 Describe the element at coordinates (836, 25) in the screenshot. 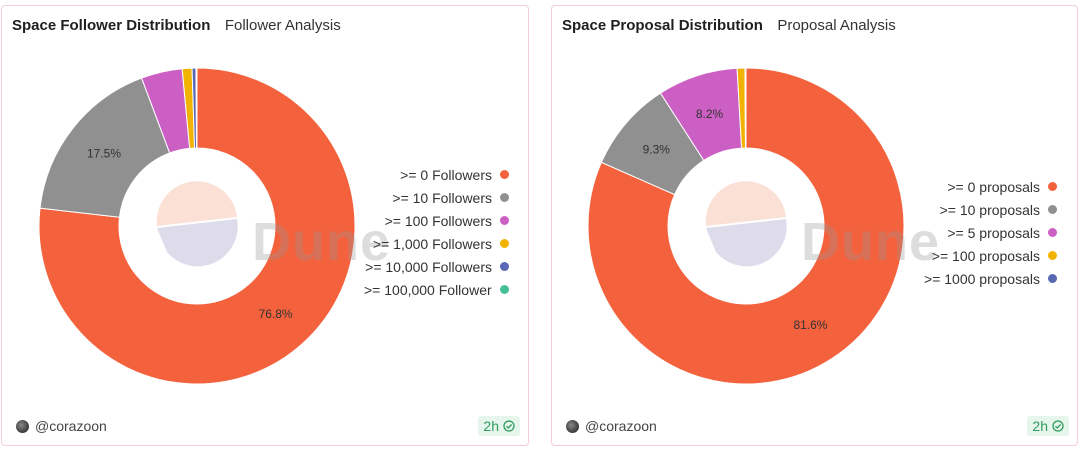

I see `card-subtitle: Proposal Analysis` at that location.